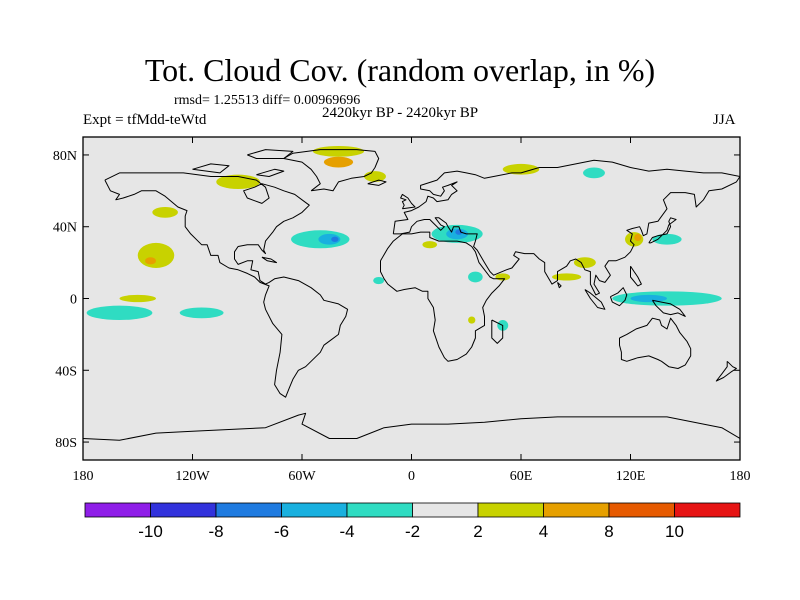 This screenshot has height=600, width=800. I want to click on colorbar-label: -10, so click(150, 531).